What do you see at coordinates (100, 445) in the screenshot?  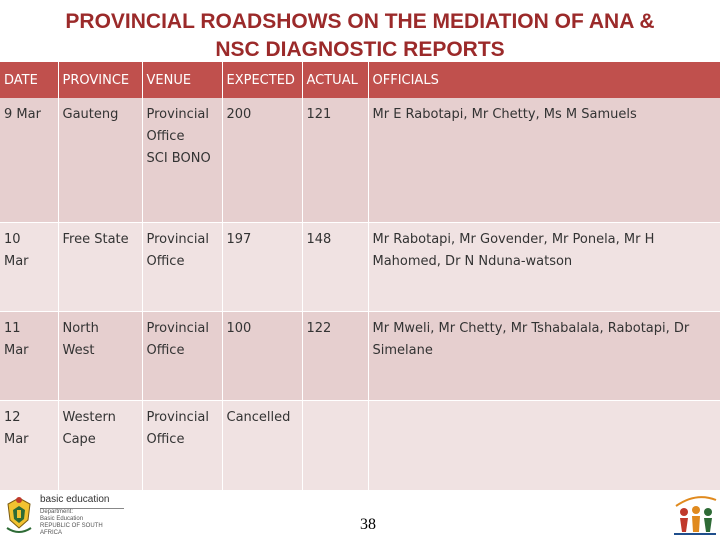 I see `cell-province: Western Cape` at bounding box center [100, 445].